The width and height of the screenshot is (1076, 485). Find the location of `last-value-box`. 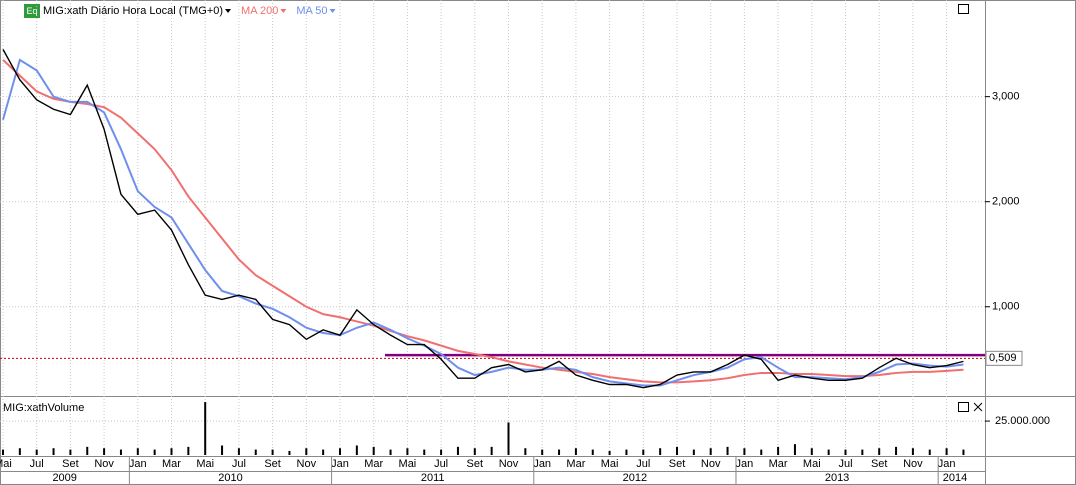

last-value-box is located at coordinates (1004, 358).